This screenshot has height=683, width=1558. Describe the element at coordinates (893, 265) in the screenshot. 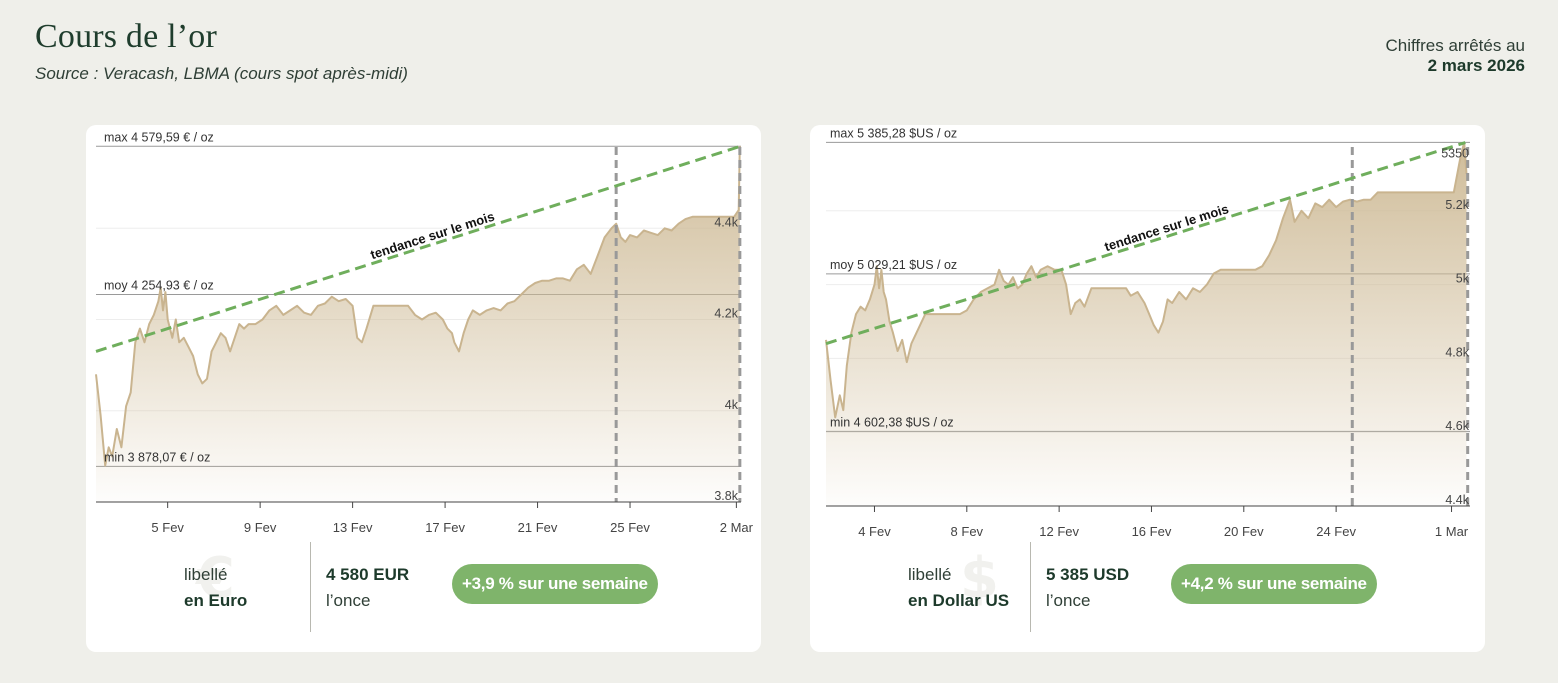

I see `reference-label: moy 5 029,21 $US / oz` at that location.